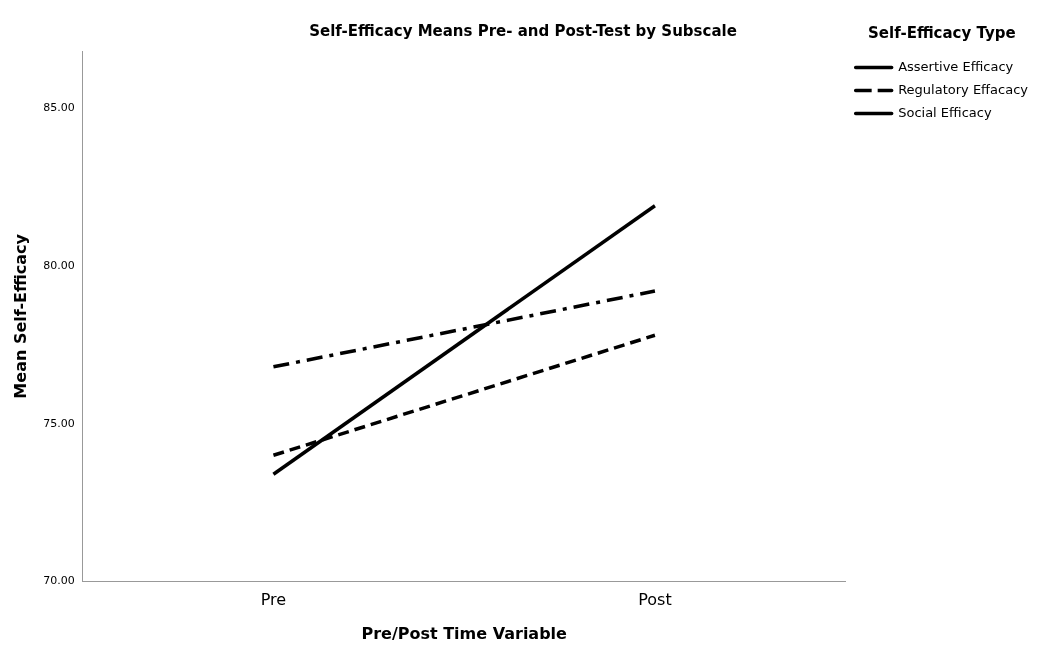  Describe the element at coordinates (956, 66) in the screenshot. I see `legend-label: Assertive Efficacy` at that location.